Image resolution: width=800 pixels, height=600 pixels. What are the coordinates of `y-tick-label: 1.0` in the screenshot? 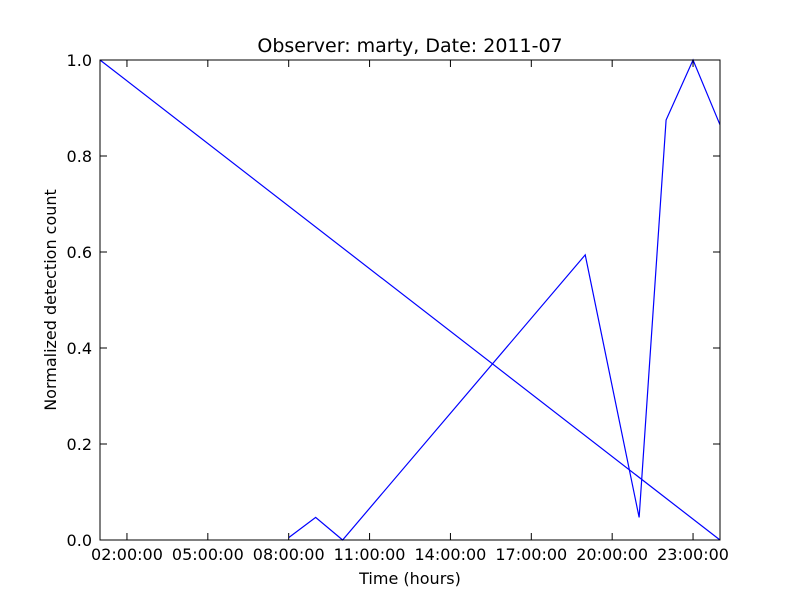 It's located at (79, 60).